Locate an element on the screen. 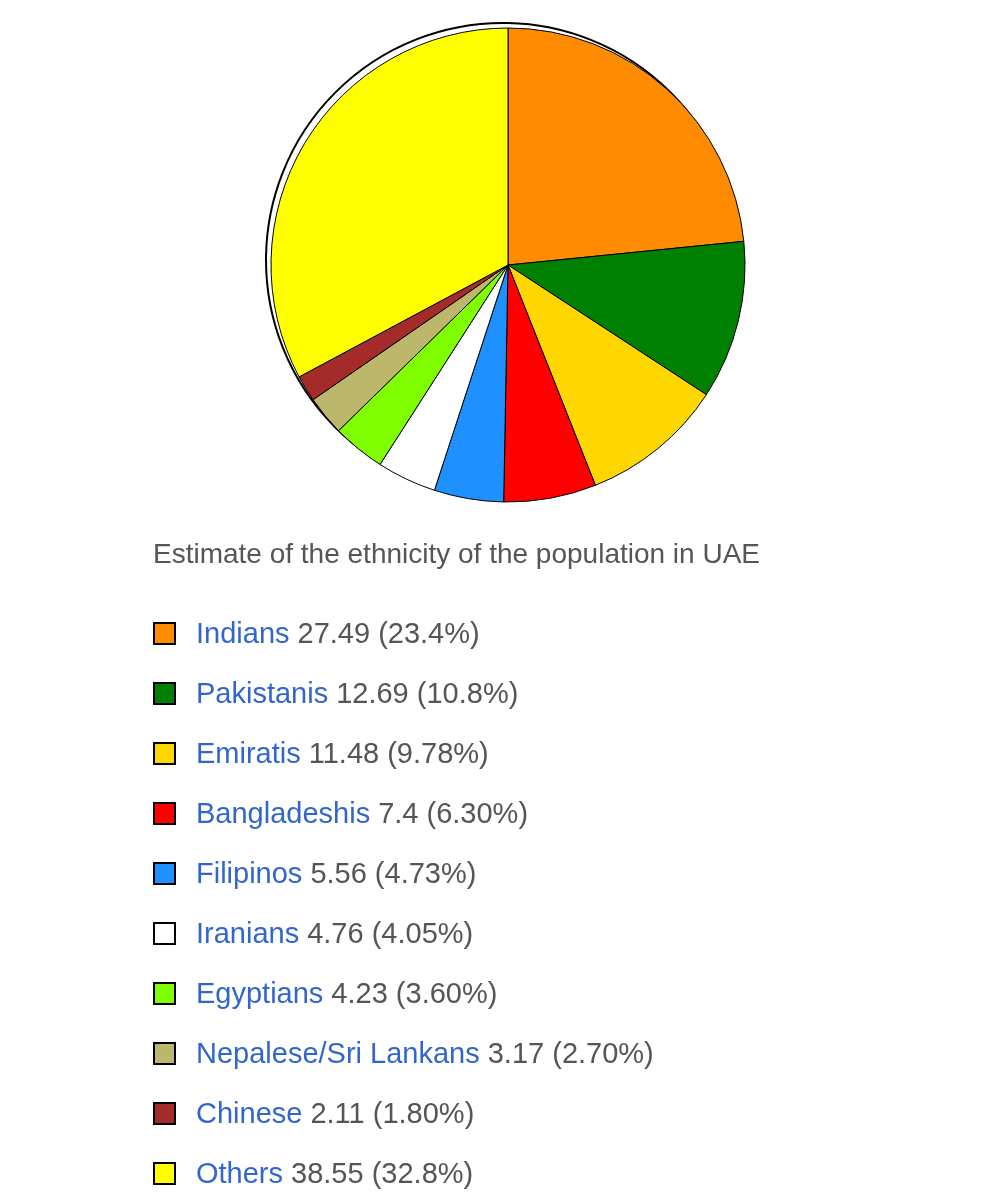 Image resolution: width=1006 pixels, height=1200 pixels. legend-label: Bangladeshis is located at coordinates (283, 813).